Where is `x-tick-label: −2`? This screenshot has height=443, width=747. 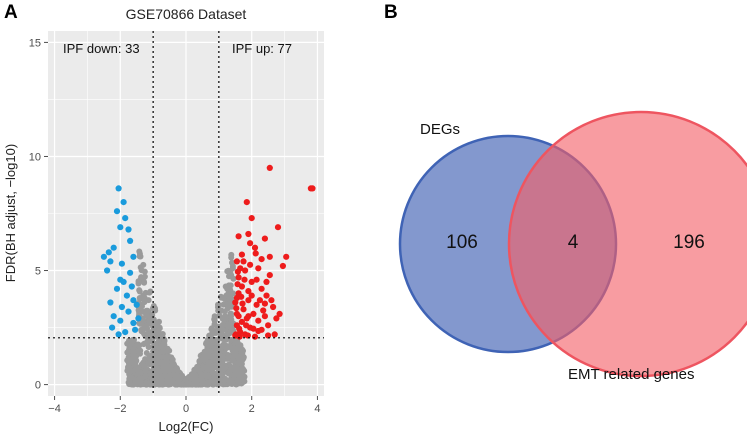
x-tick-label: −2 is located at coordinates (120, 409).